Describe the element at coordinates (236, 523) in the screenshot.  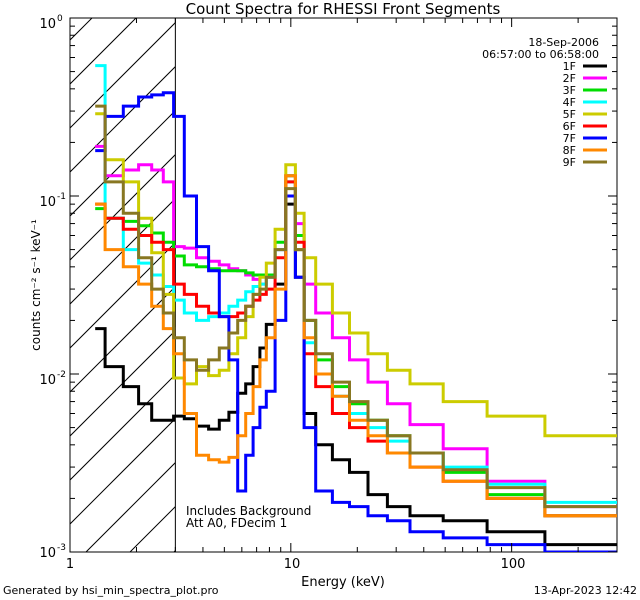
I see `annotation-attenuator: Att A0, FDecim 1` at that location.